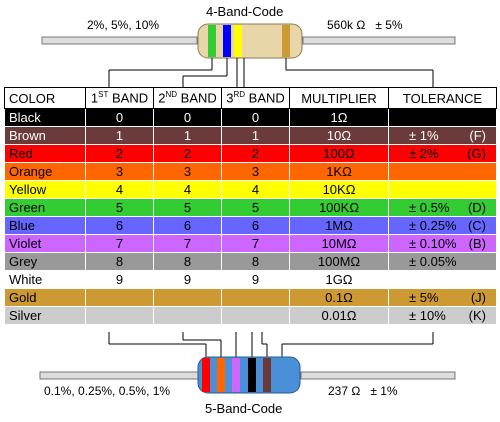 The width and height of the screenshot is (500, 422). Describe the element at coordinates (379, 40) in the screenshot. I see `top-right-lead` at that location.